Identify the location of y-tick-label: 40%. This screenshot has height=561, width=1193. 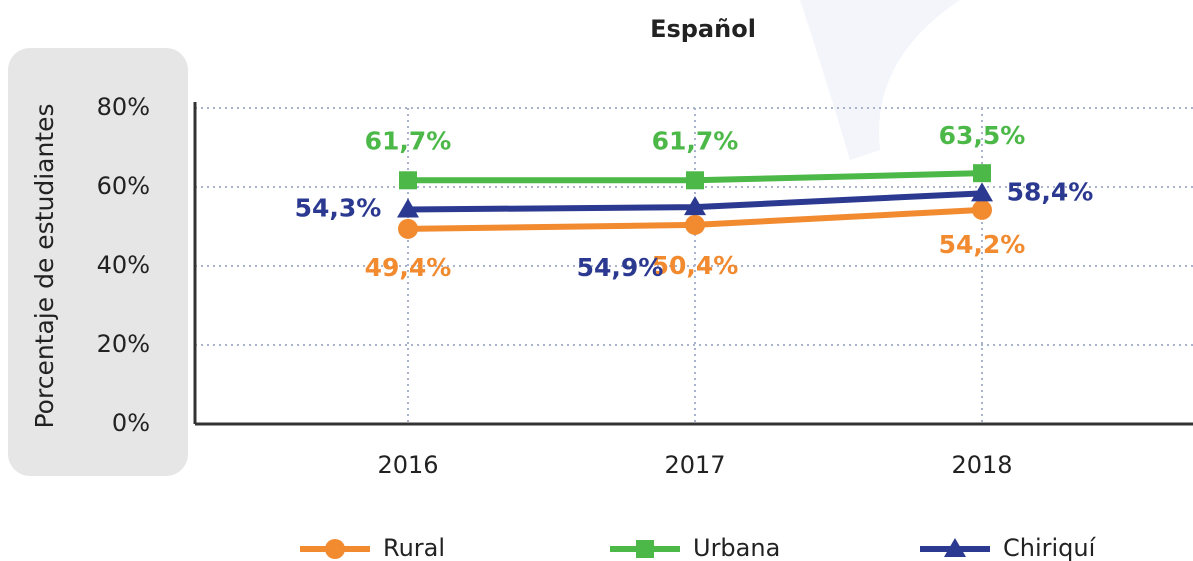
(123, 265).